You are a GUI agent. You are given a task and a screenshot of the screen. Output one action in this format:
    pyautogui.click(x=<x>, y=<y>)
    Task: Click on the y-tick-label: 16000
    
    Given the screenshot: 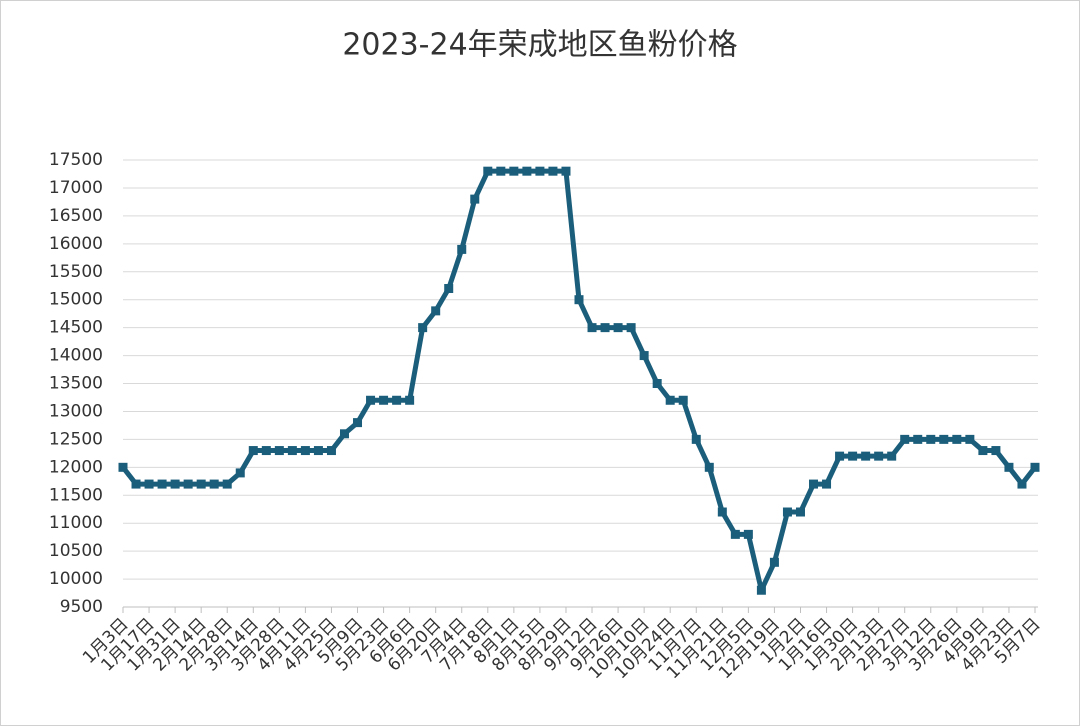 What is the action you would take?
    pyautogui.click(x=76, y=244)
    